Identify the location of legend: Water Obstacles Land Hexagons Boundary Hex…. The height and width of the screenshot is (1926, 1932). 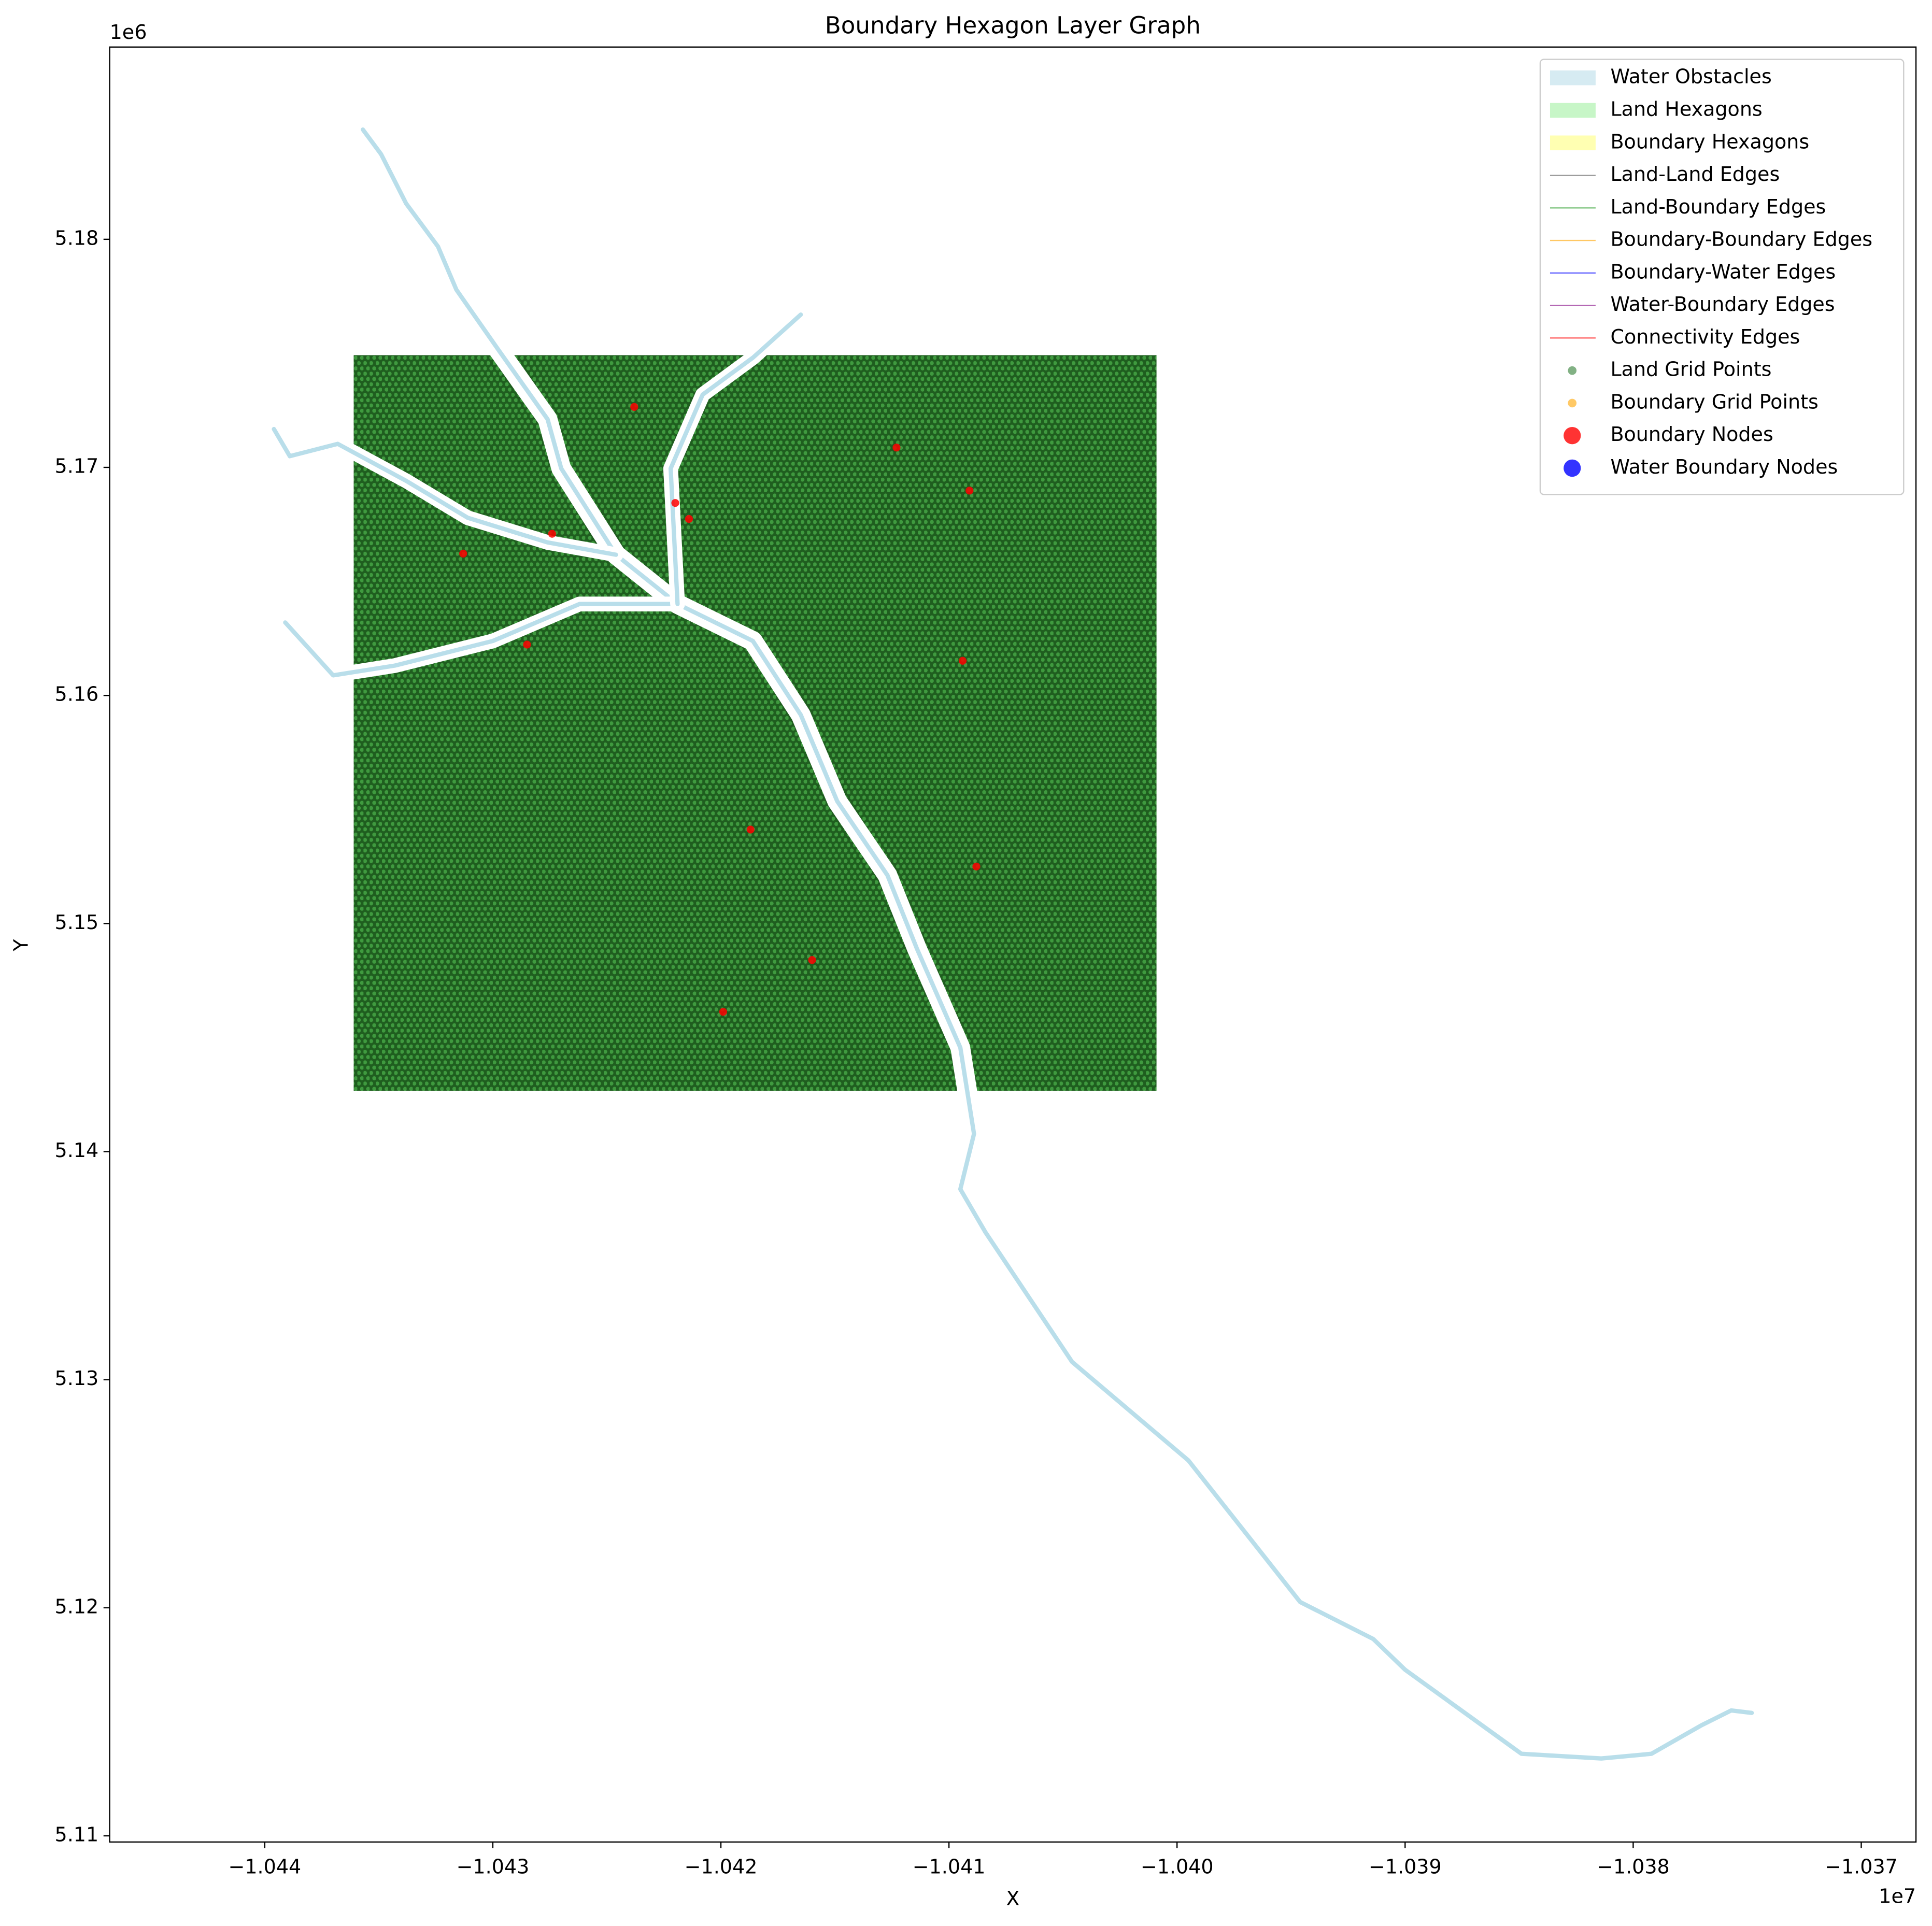
(1722, 277).